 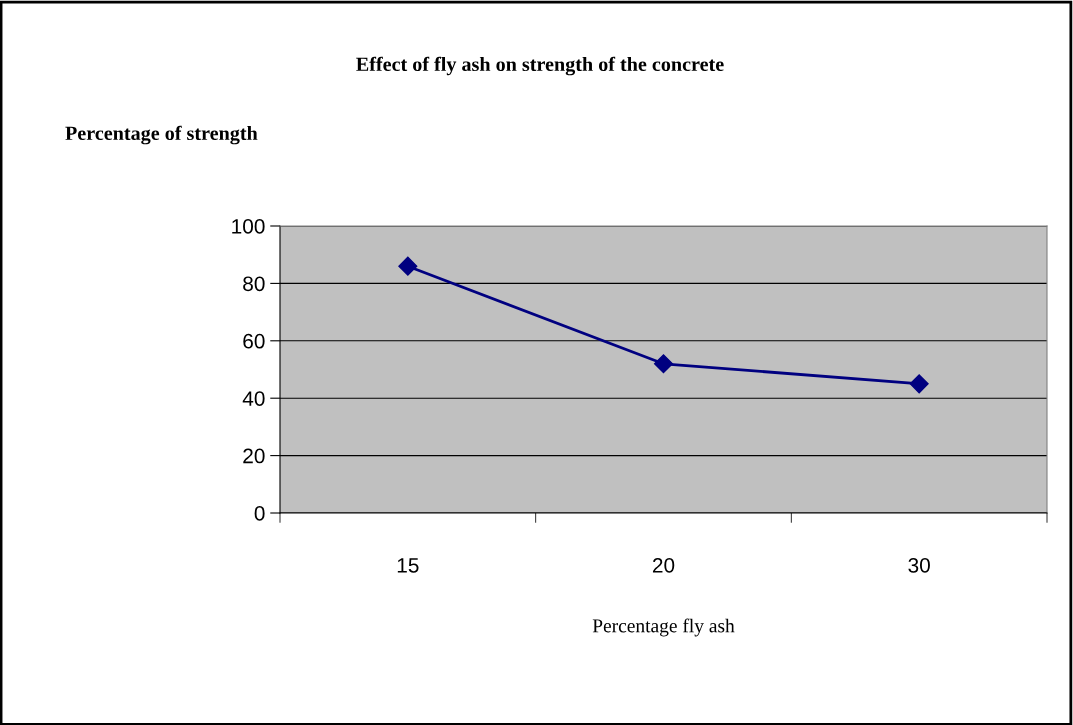 What do you see at coordinates (408, 565) in the screenshot?
I see `x-tick-label: 15` at bounding box center [408, 565].